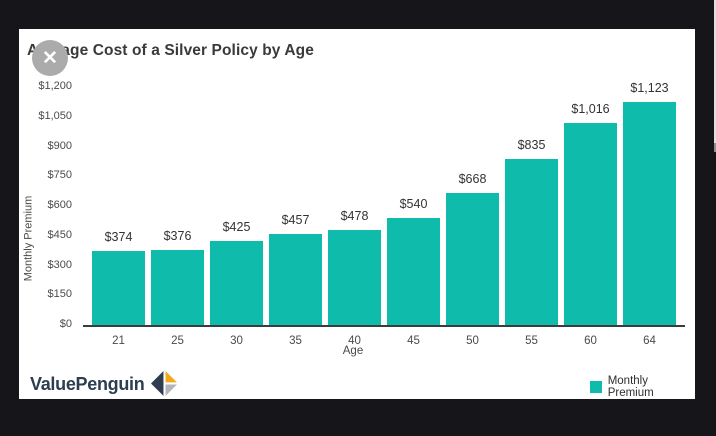  What do you see at coordinates (715, 71) in the screenshot?
I see `scrollbar-track` at bounding box center [715, 71].